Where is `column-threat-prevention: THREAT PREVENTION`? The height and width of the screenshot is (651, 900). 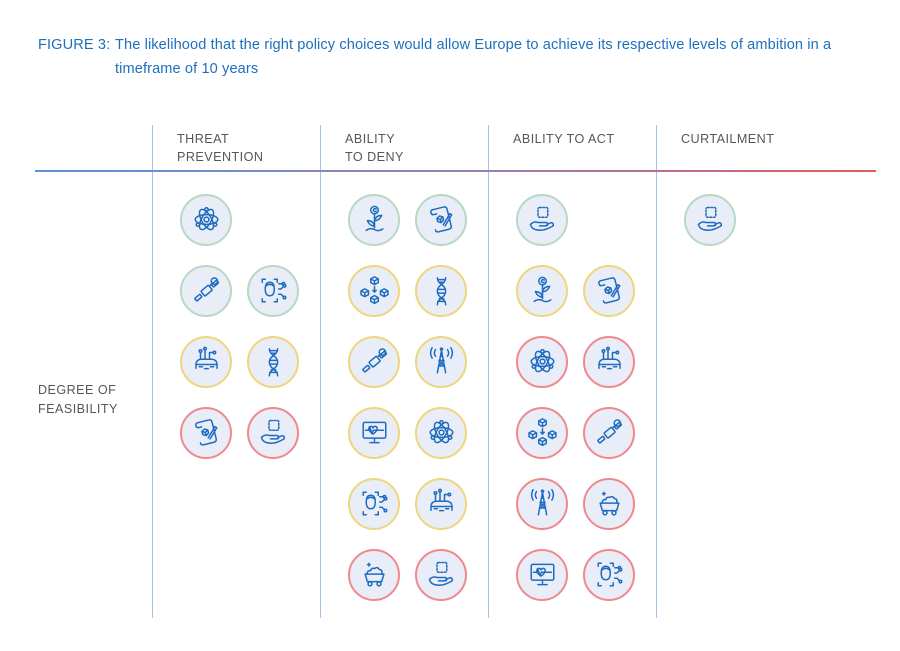
column-threat-prevention: THREAT PREVENTION is located at coordinates (236, 371).